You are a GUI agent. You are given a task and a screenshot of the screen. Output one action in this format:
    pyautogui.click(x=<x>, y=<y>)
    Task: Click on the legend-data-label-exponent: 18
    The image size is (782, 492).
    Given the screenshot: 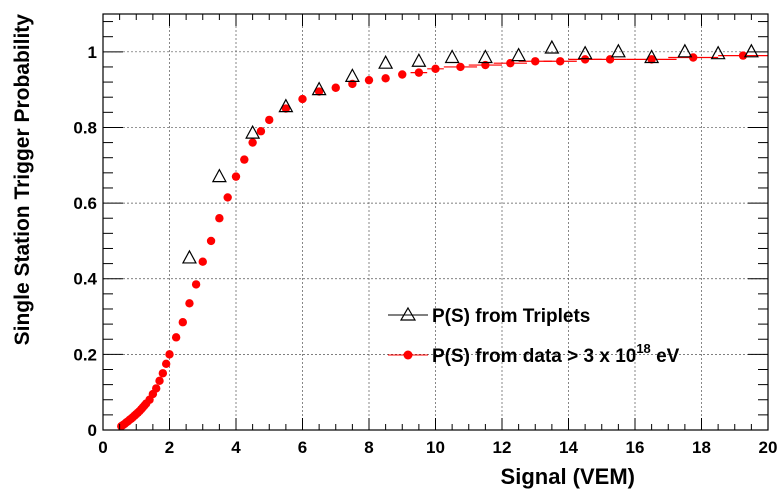 What is the action you would take?
    pyautogui.click(x=643, y=348)
    